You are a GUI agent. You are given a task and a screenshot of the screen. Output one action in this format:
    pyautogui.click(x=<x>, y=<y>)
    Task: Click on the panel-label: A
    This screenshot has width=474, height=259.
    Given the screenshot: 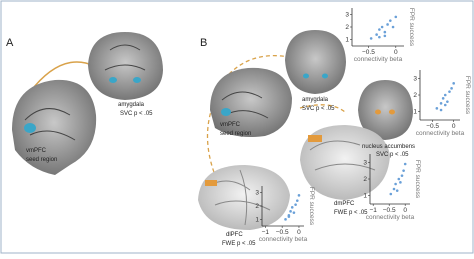 What is the action you would take?
    pyautogui.click(x=10, y=43)
    